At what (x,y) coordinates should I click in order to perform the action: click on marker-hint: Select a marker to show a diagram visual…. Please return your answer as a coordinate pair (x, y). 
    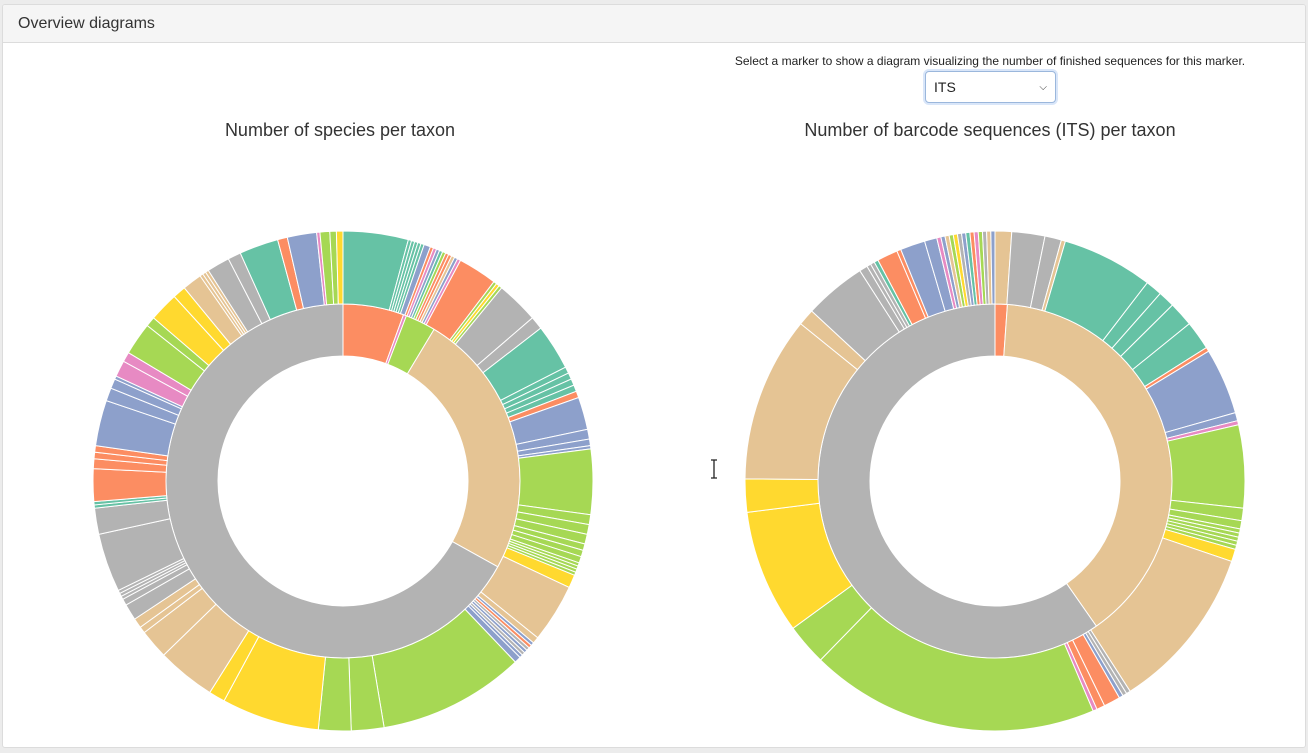
    Looking at the image, I should click on (990, 61).